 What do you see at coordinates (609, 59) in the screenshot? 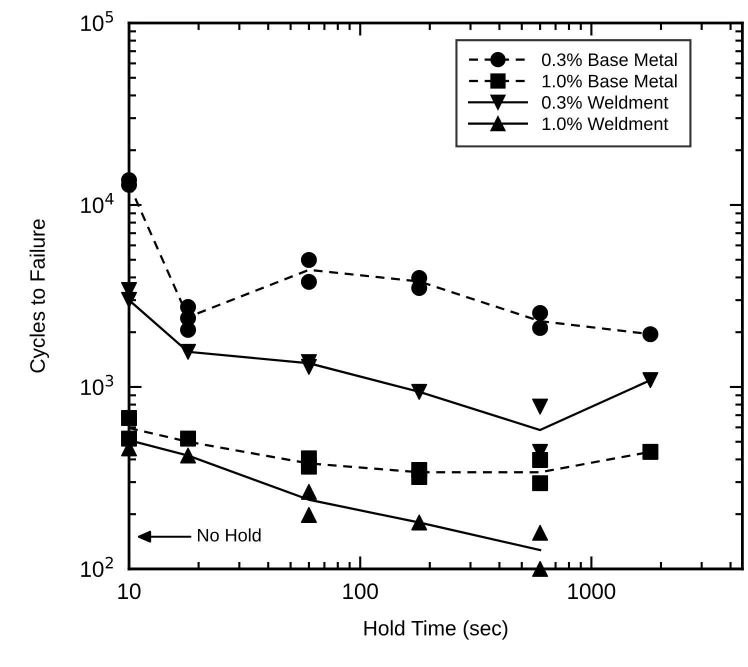
I see `legend-label: 0.3% Base Metal` at bounding box center [609, 59].